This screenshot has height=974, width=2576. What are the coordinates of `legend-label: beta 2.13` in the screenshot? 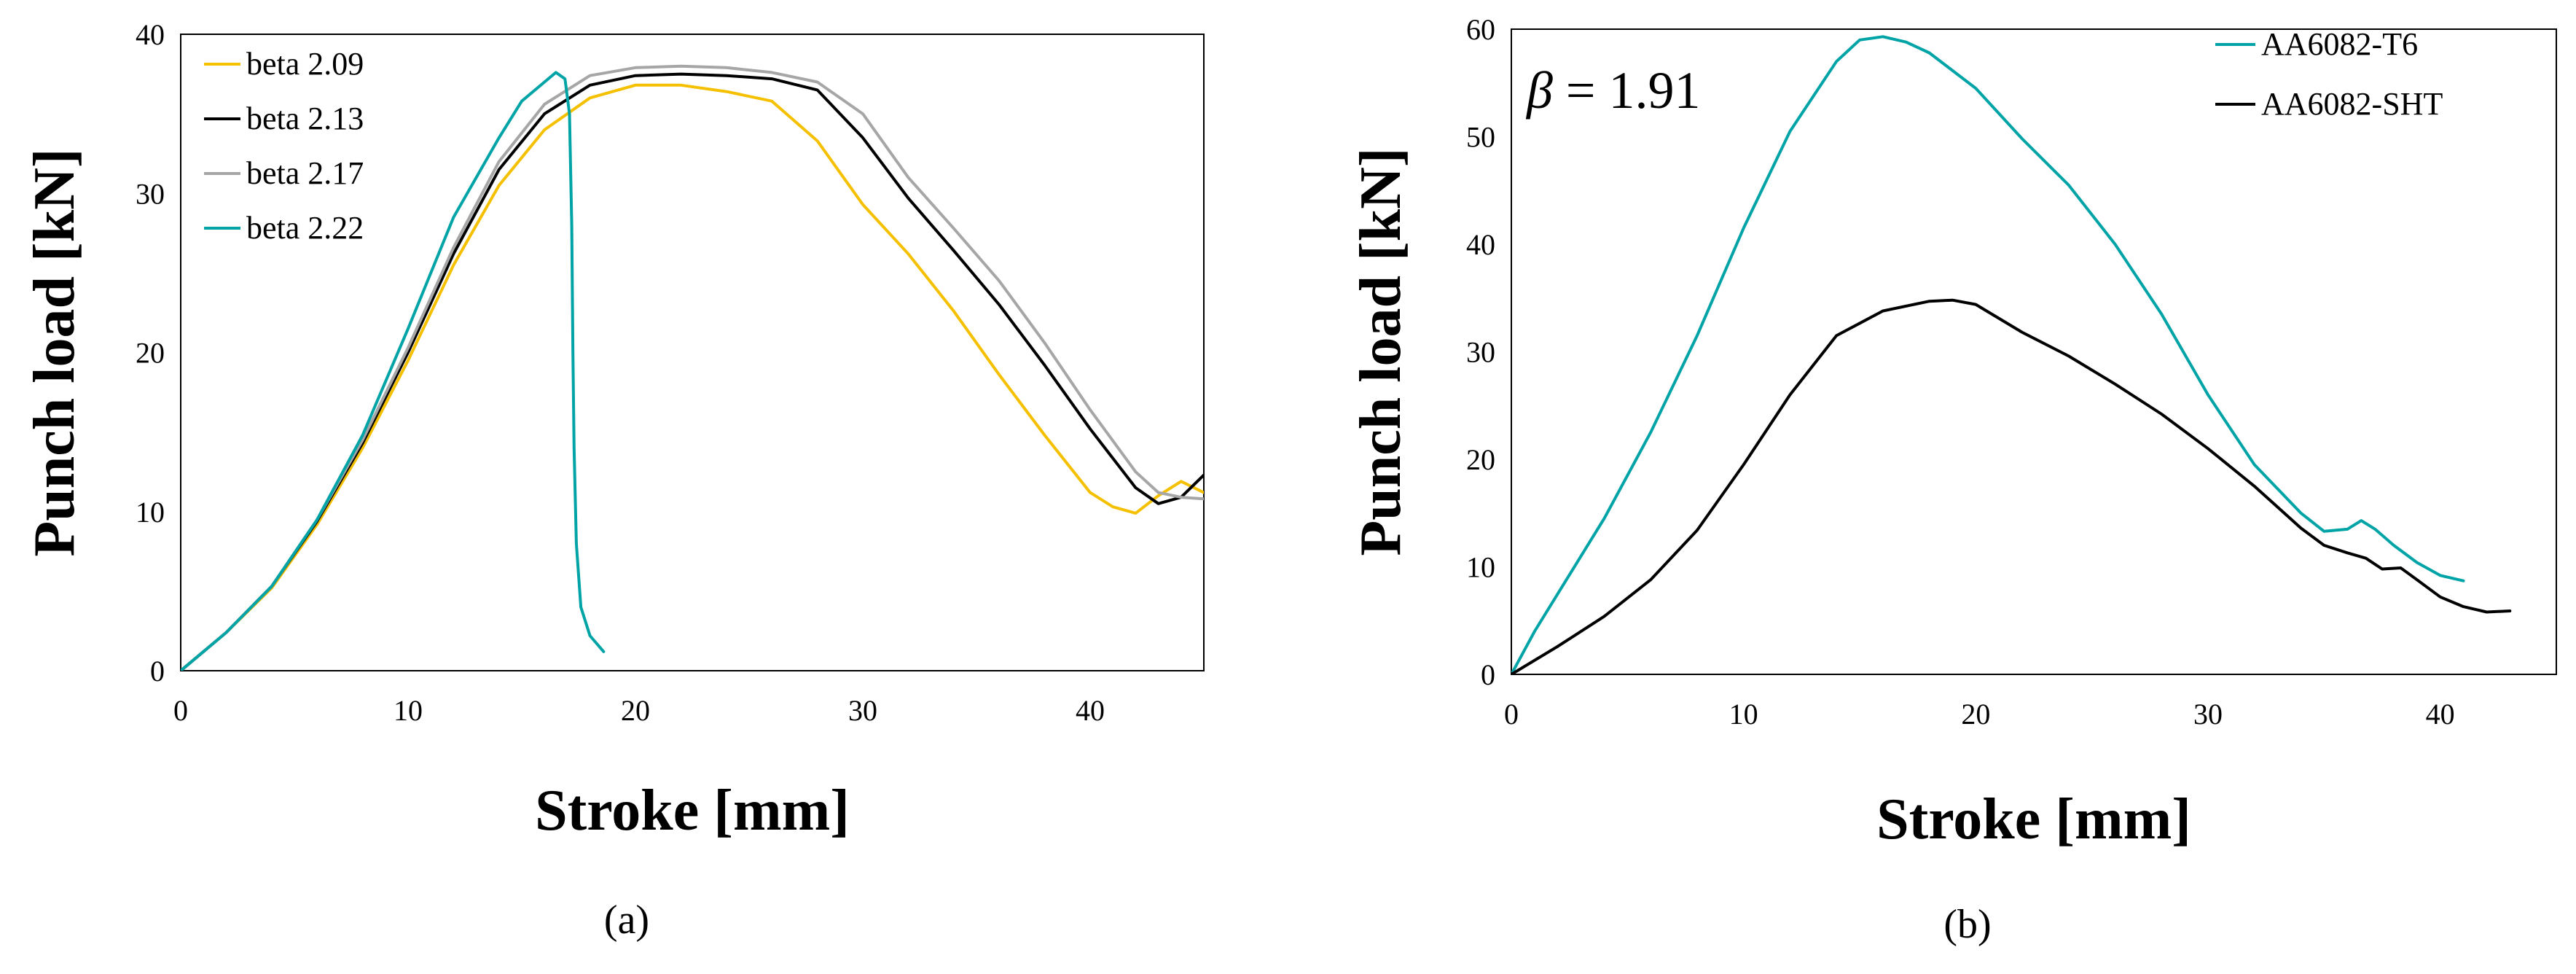 It's located at (305, 118).